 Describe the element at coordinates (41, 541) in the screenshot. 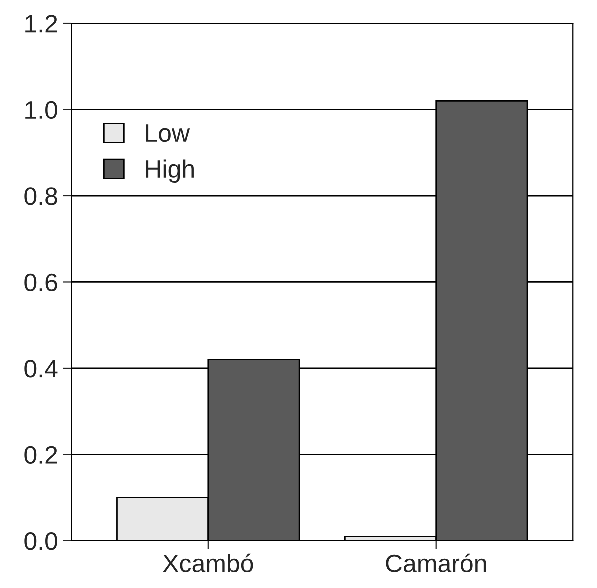

I see `y-tick-label: 0.0` at that location.